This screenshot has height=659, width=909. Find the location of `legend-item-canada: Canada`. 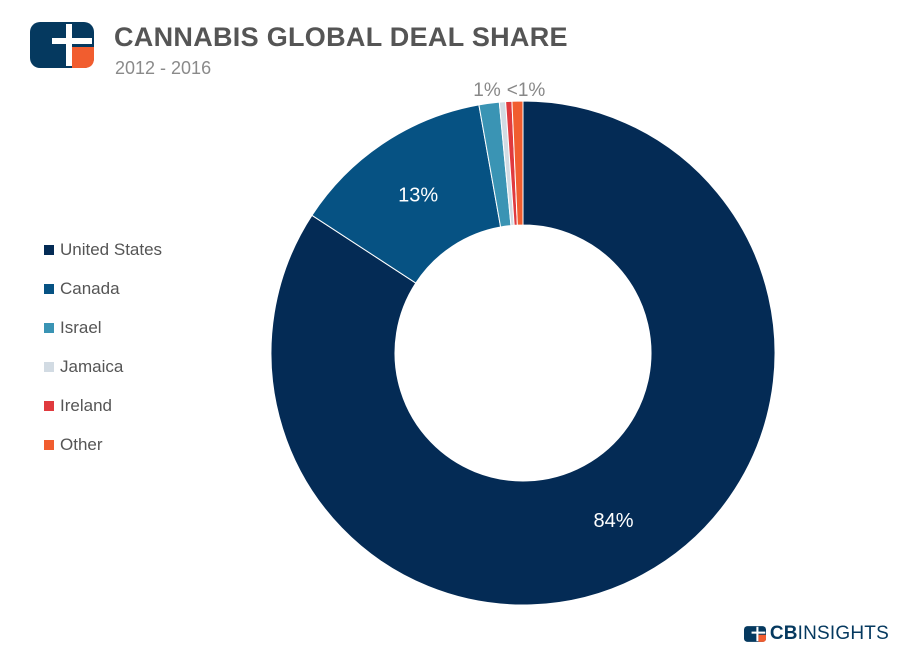

legend-item-canada: Canada is located at coordinates (103, 288).